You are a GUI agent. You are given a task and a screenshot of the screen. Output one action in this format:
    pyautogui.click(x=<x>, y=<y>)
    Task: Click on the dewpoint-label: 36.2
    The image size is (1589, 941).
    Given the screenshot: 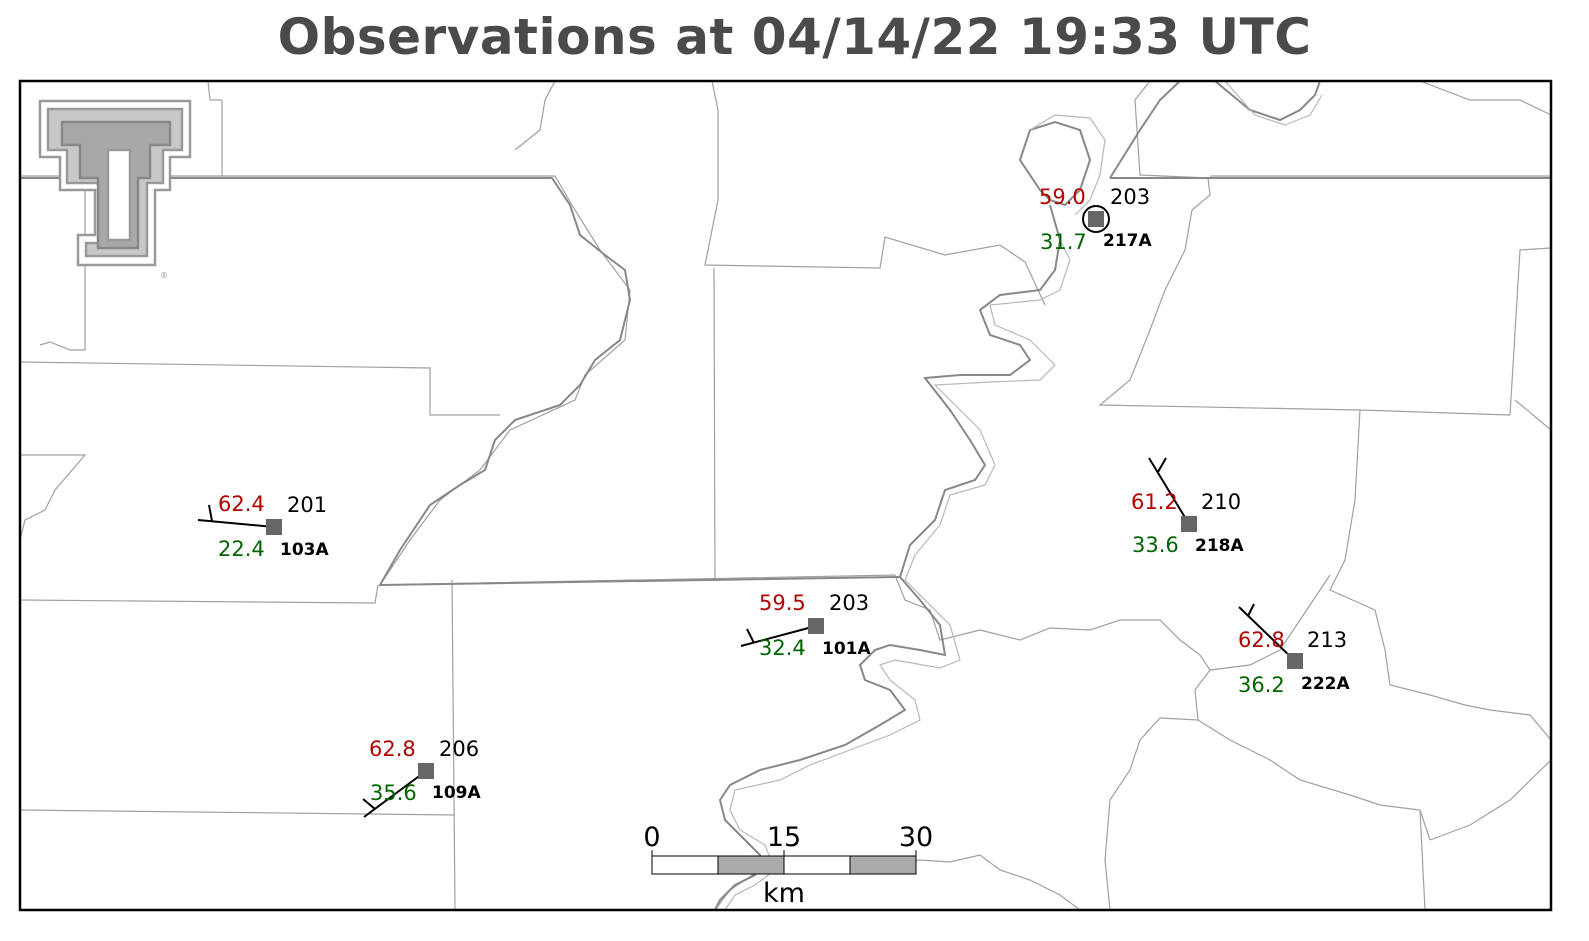 What is the action you would take?
    pyautogui.click(x=1261, y=685)
    